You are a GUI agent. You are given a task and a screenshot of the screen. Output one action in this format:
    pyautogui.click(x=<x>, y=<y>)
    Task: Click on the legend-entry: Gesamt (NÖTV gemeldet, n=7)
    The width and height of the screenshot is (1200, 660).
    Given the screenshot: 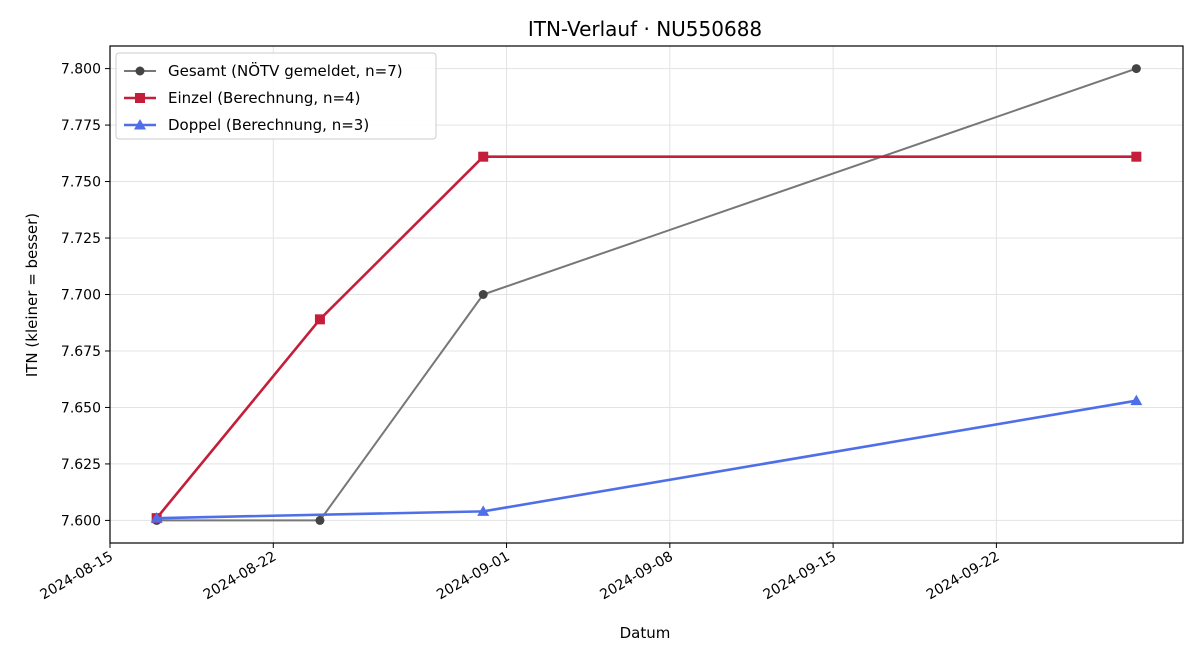 What is the action you would take?
    pyautogui.click(x=263, y=70)
    